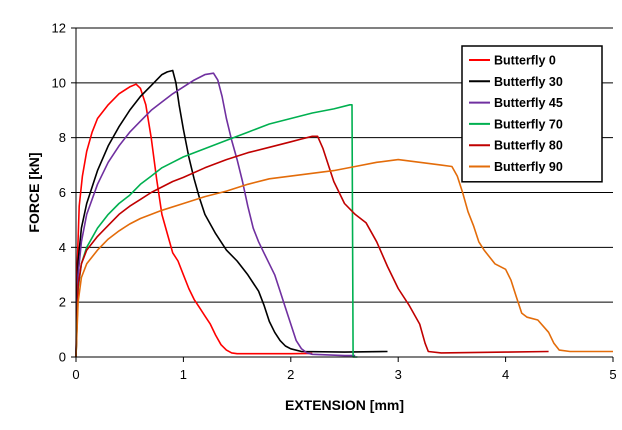 The width and height of the screenshot is (622, 430). I want to click on legend-label: Butterfly 90, so click(528, 167).